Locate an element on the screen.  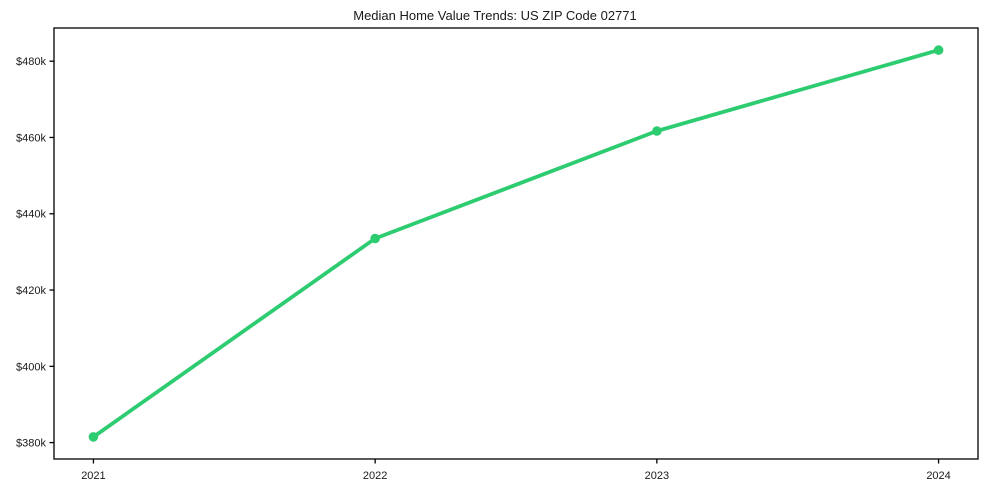
y-tick-label: $400k is located at coordinates (31, 367).